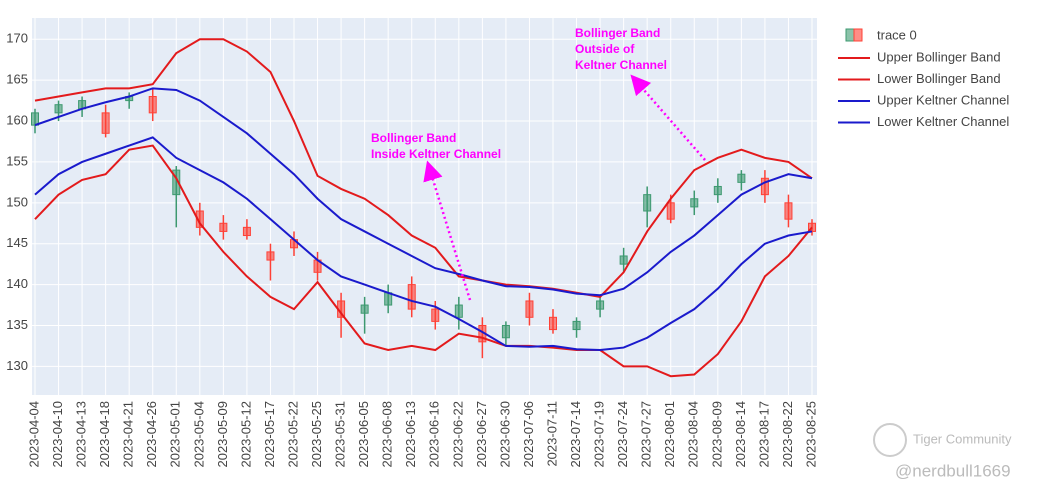 This screenshot has height=502, width=1040. What do you see at coordinates (457, 434) in the screenshot?
I see `x-tick-label: 2023-06-22` at bounding box center [457, 434].